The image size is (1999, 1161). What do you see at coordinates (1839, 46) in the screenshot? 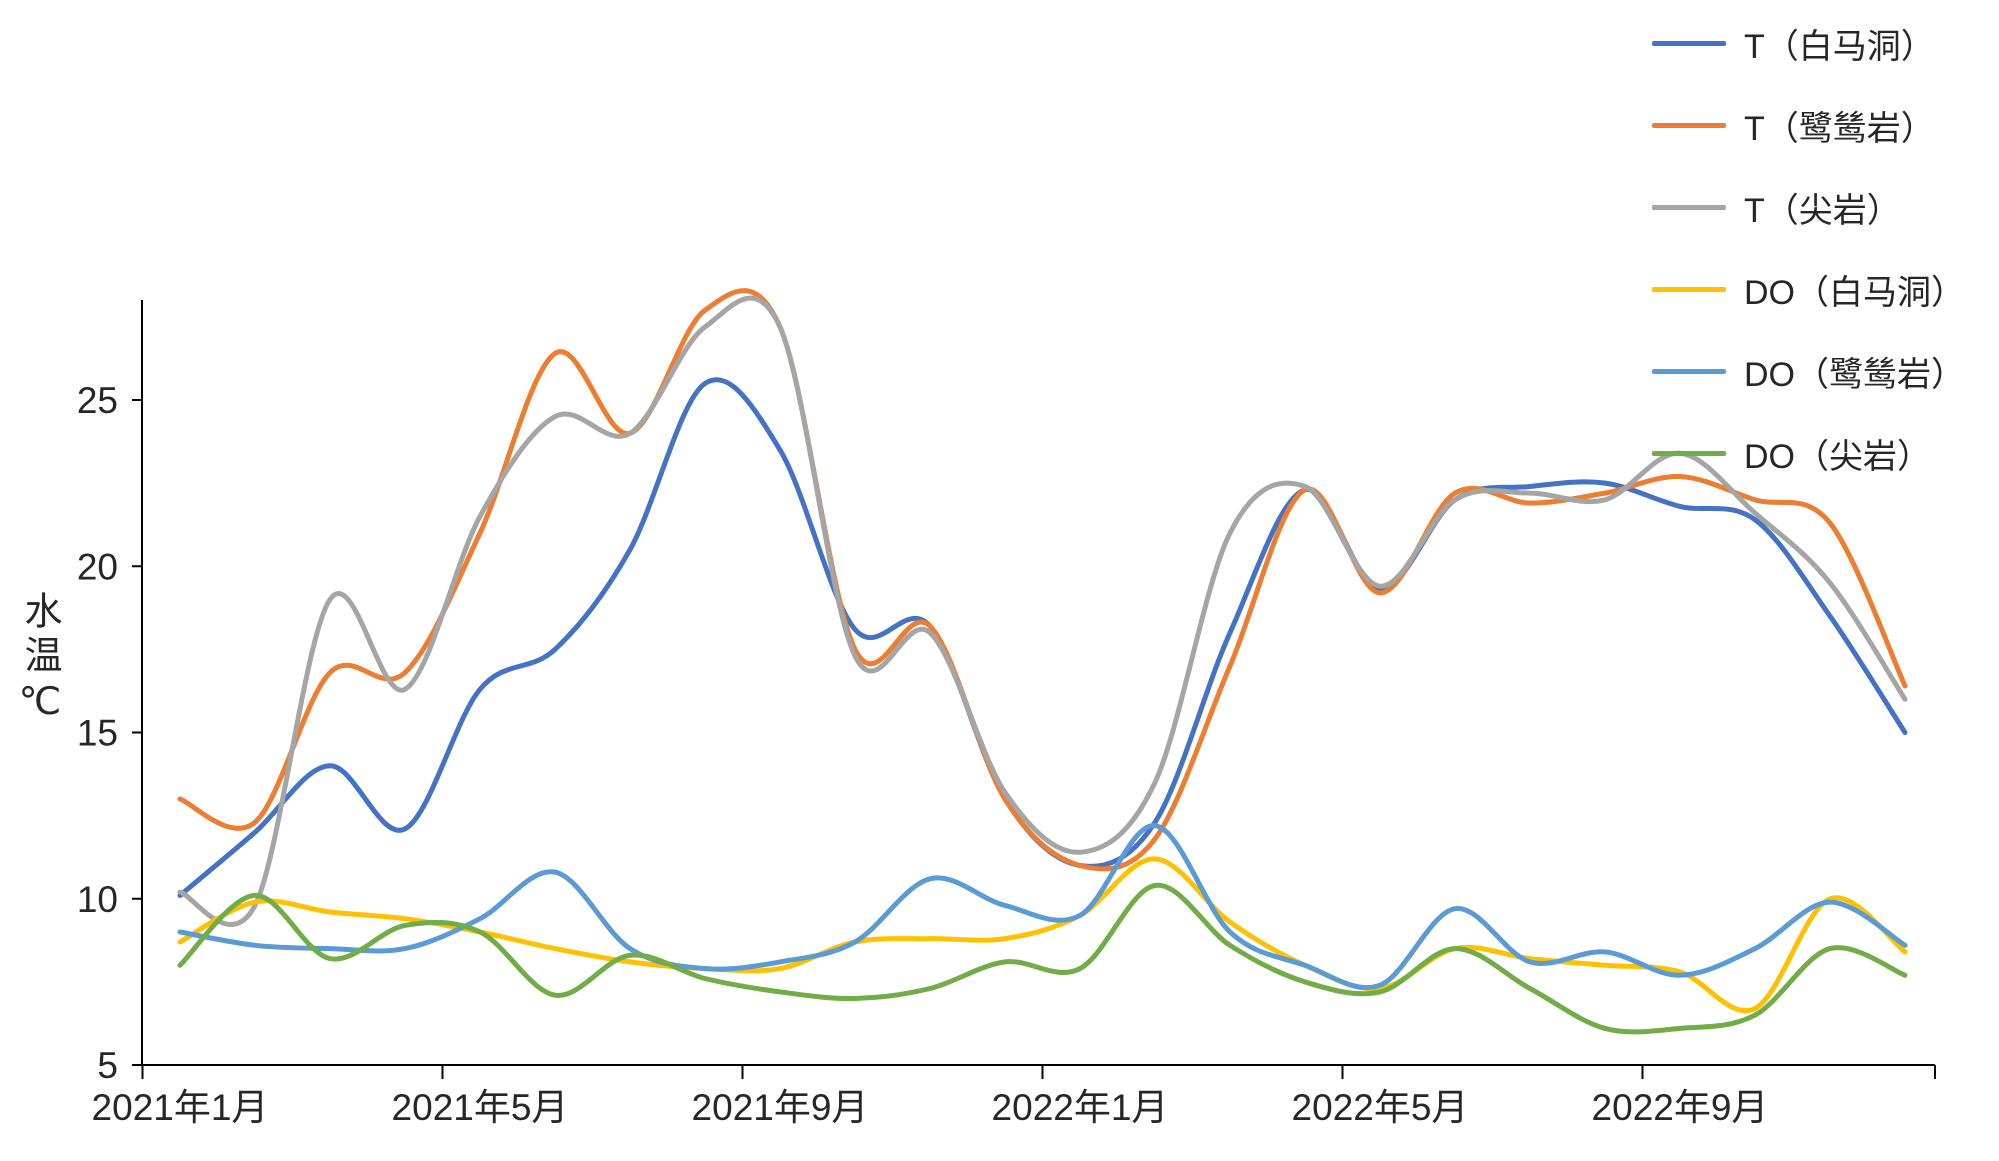
I see `legend-label: T（白马洞）` at bounding box center [1839, 46].